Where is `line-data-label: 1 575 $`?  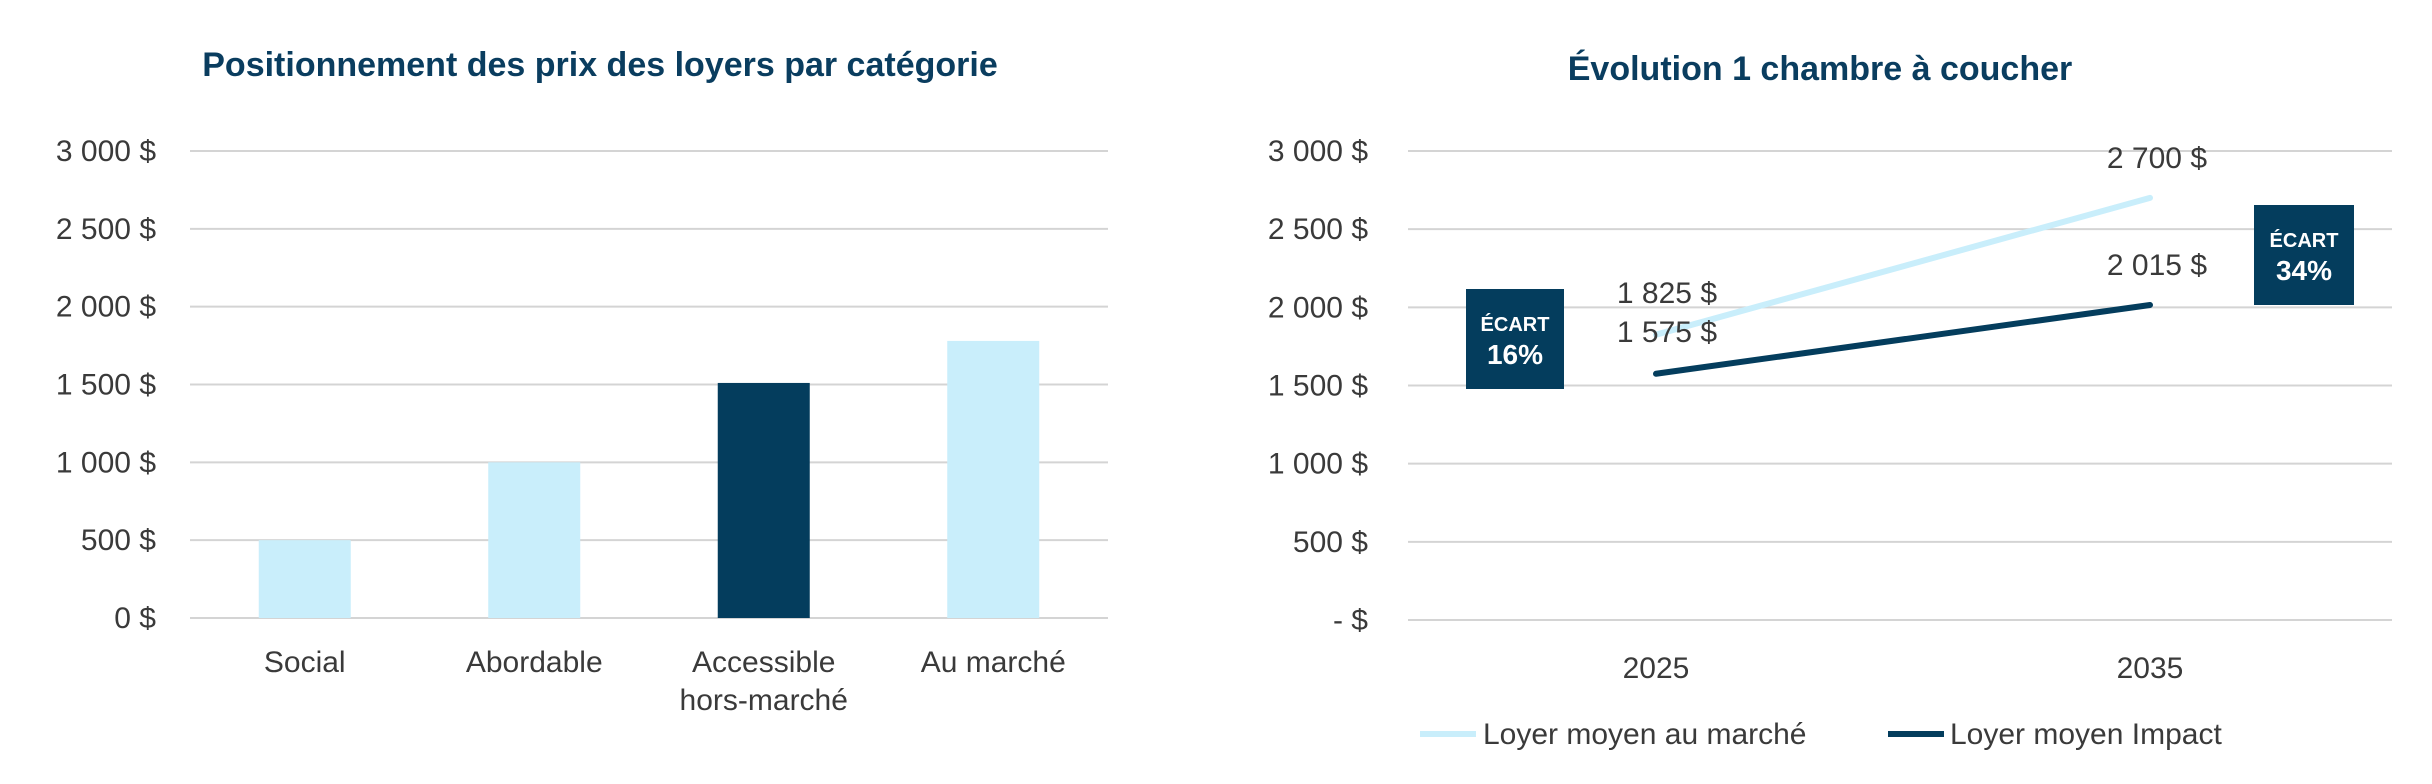 line-data-label: 1 575 $ is located at coordinates (1667, 332).